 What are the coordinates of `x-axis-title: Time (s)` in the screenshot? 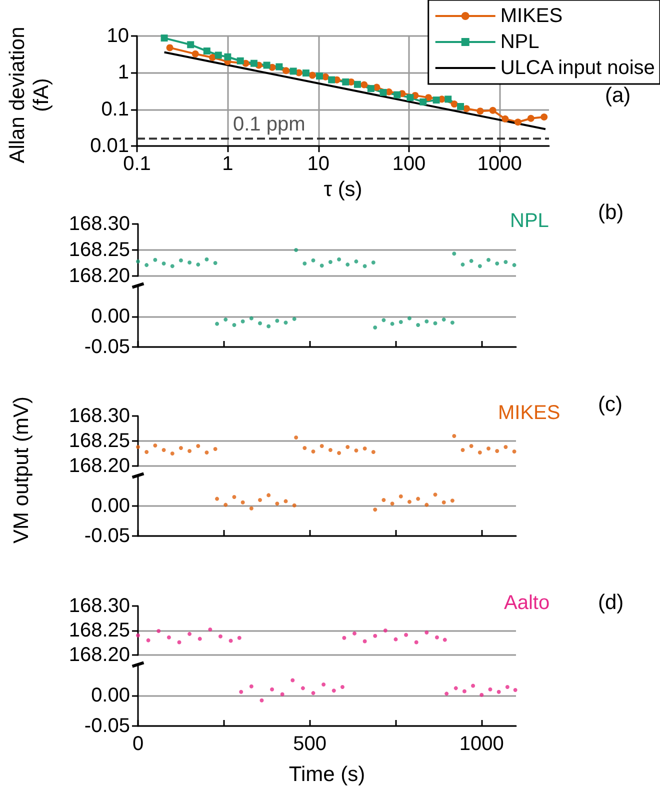 It's located at (327, 774).